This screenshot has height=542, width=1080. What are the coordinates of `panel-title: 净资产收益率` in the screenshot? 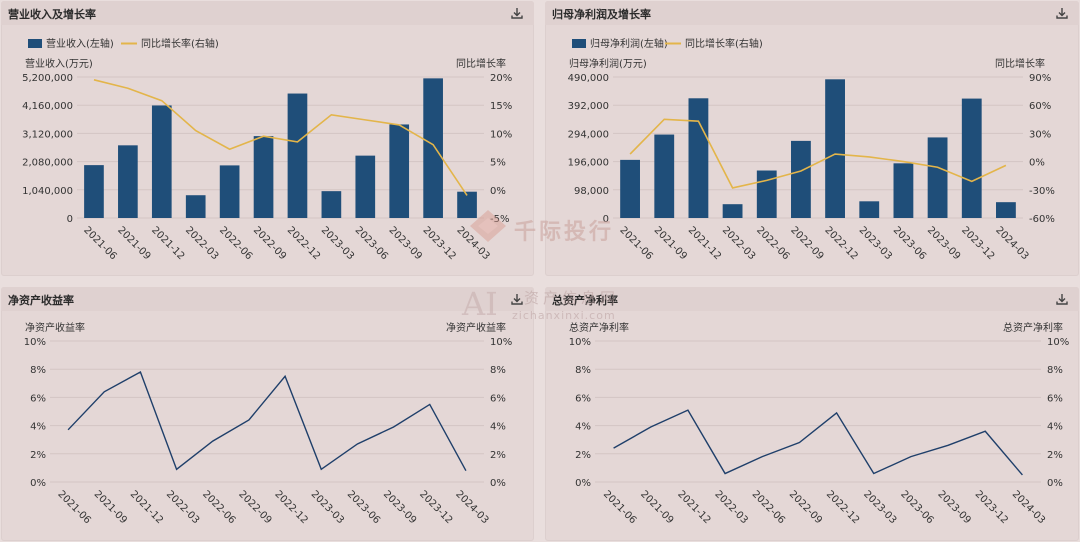 It's located at (41, 300).